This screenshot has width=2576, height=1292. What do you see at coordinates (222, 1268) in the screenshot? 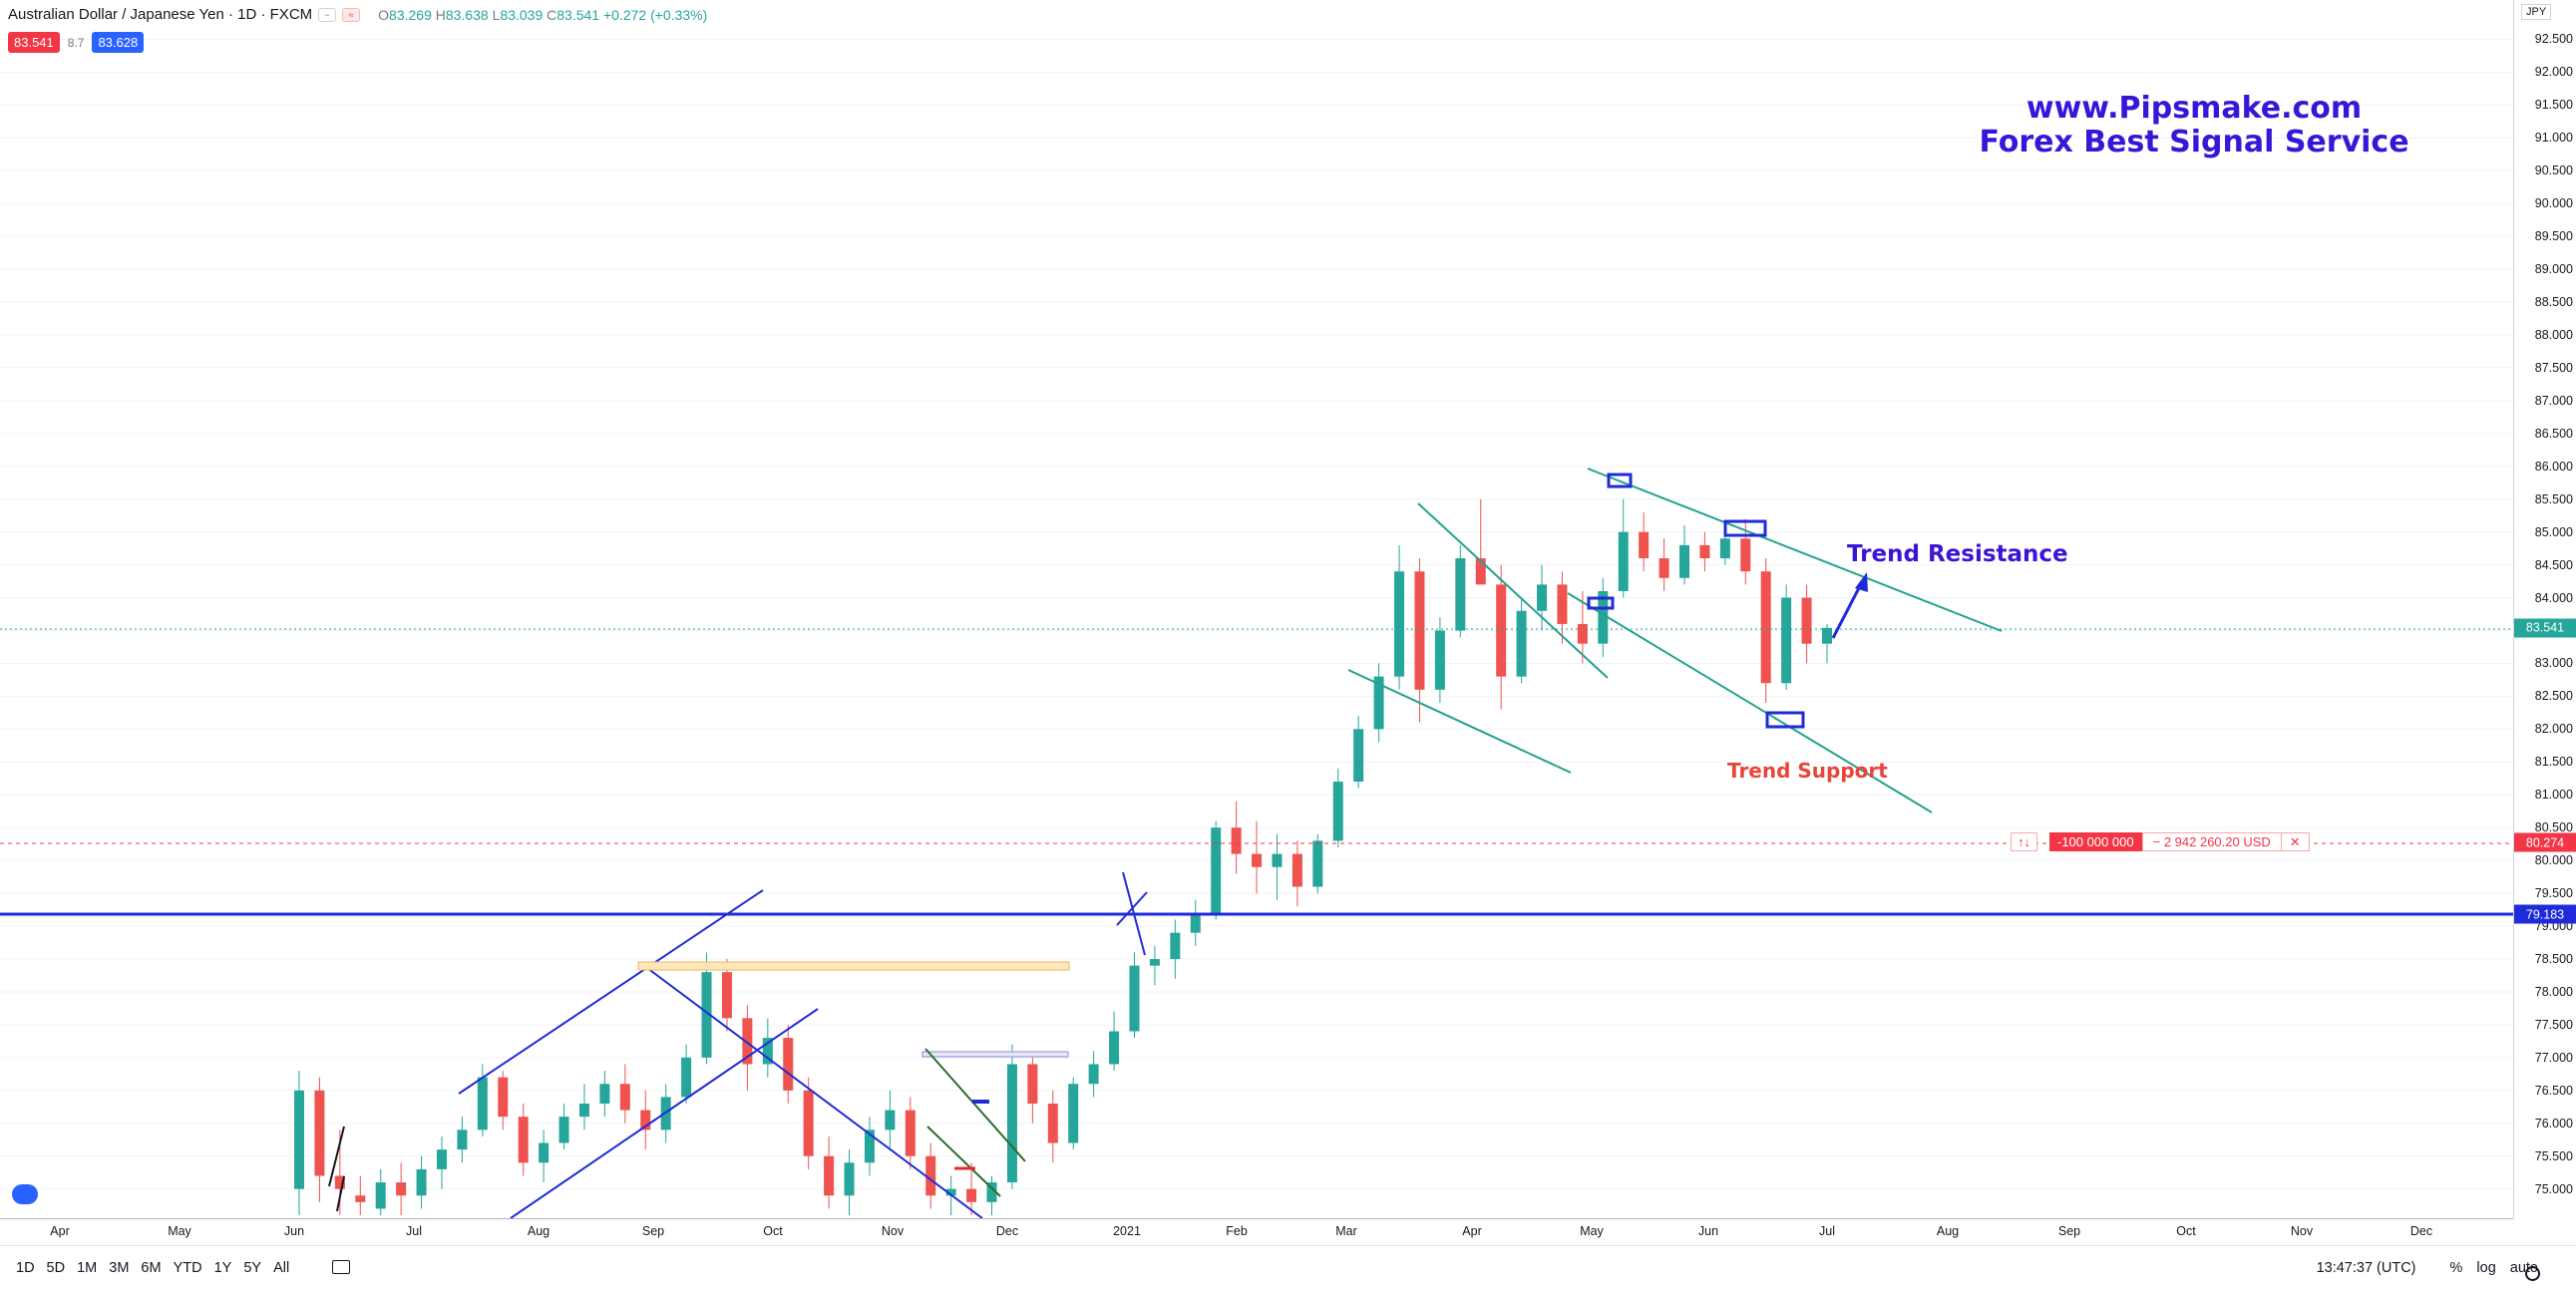
I see `range-button-1y: 1Y` at bounding box center [222, 1268].